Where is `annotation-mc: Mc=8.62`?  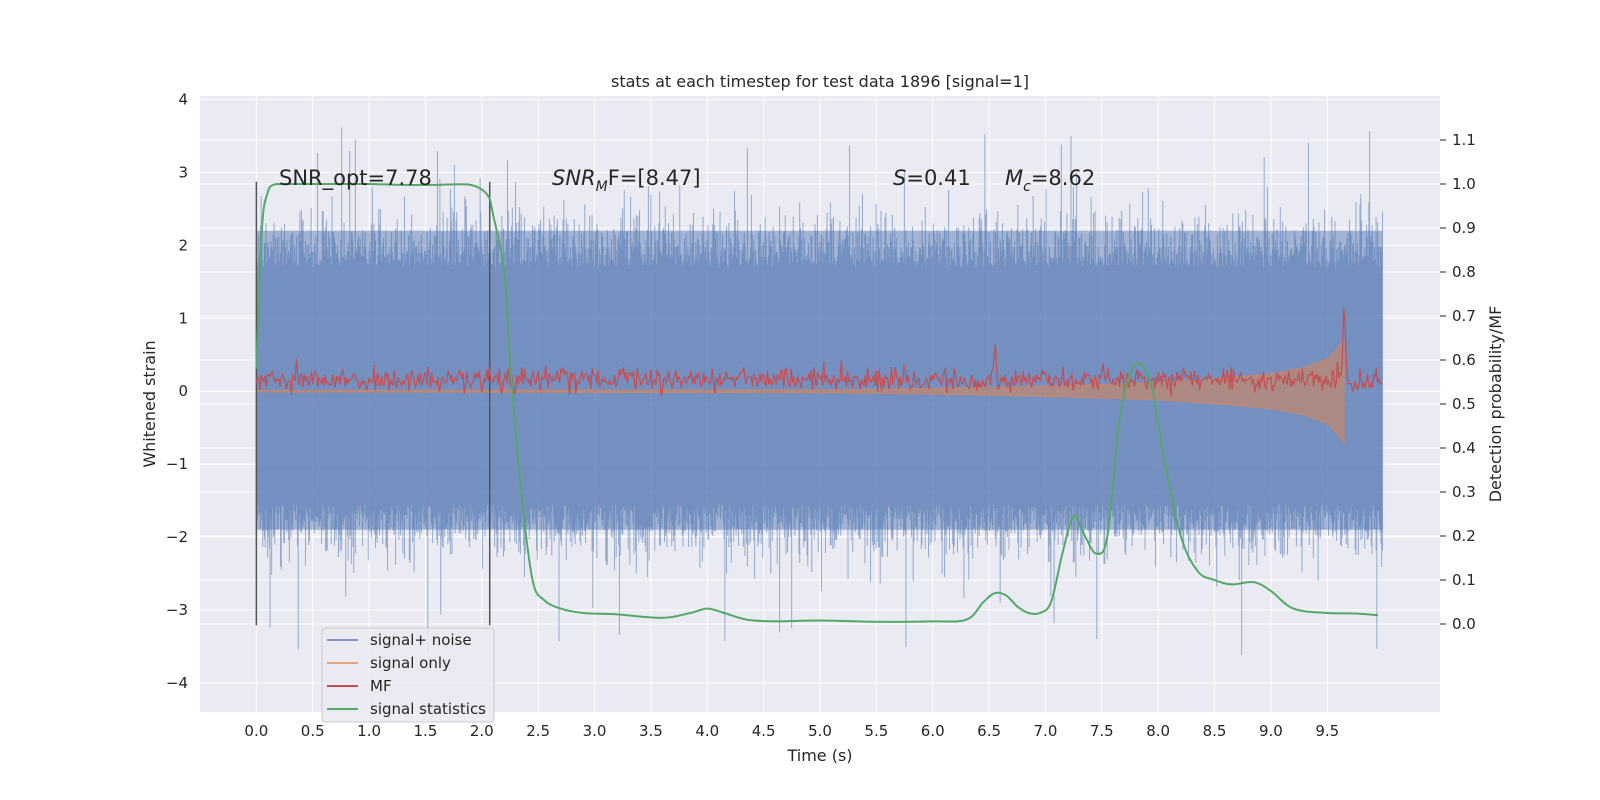 annotation-mc: Mc=8.62 is located at coordinates (1050, 180).